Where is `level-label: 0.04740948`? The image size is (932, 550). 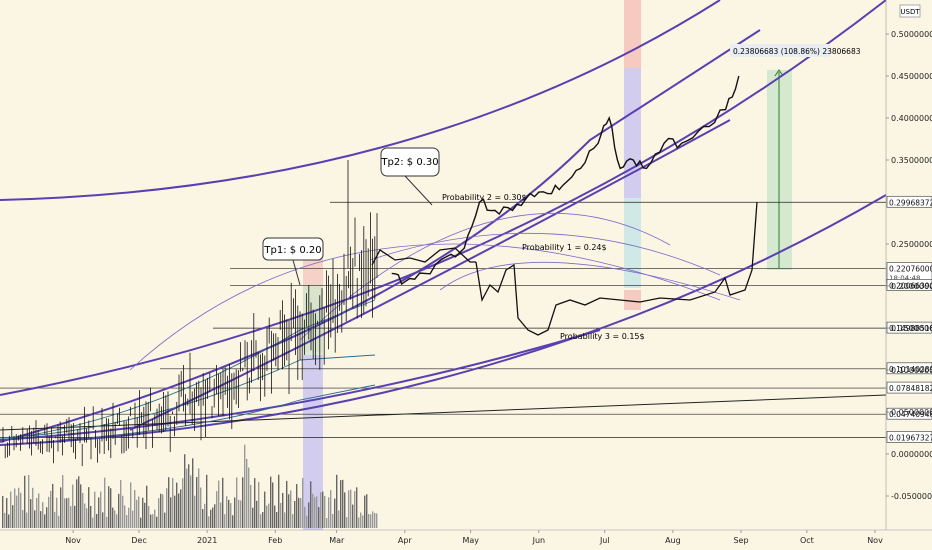
level-label: 0.04740948 is located at coordinates (910, 414).